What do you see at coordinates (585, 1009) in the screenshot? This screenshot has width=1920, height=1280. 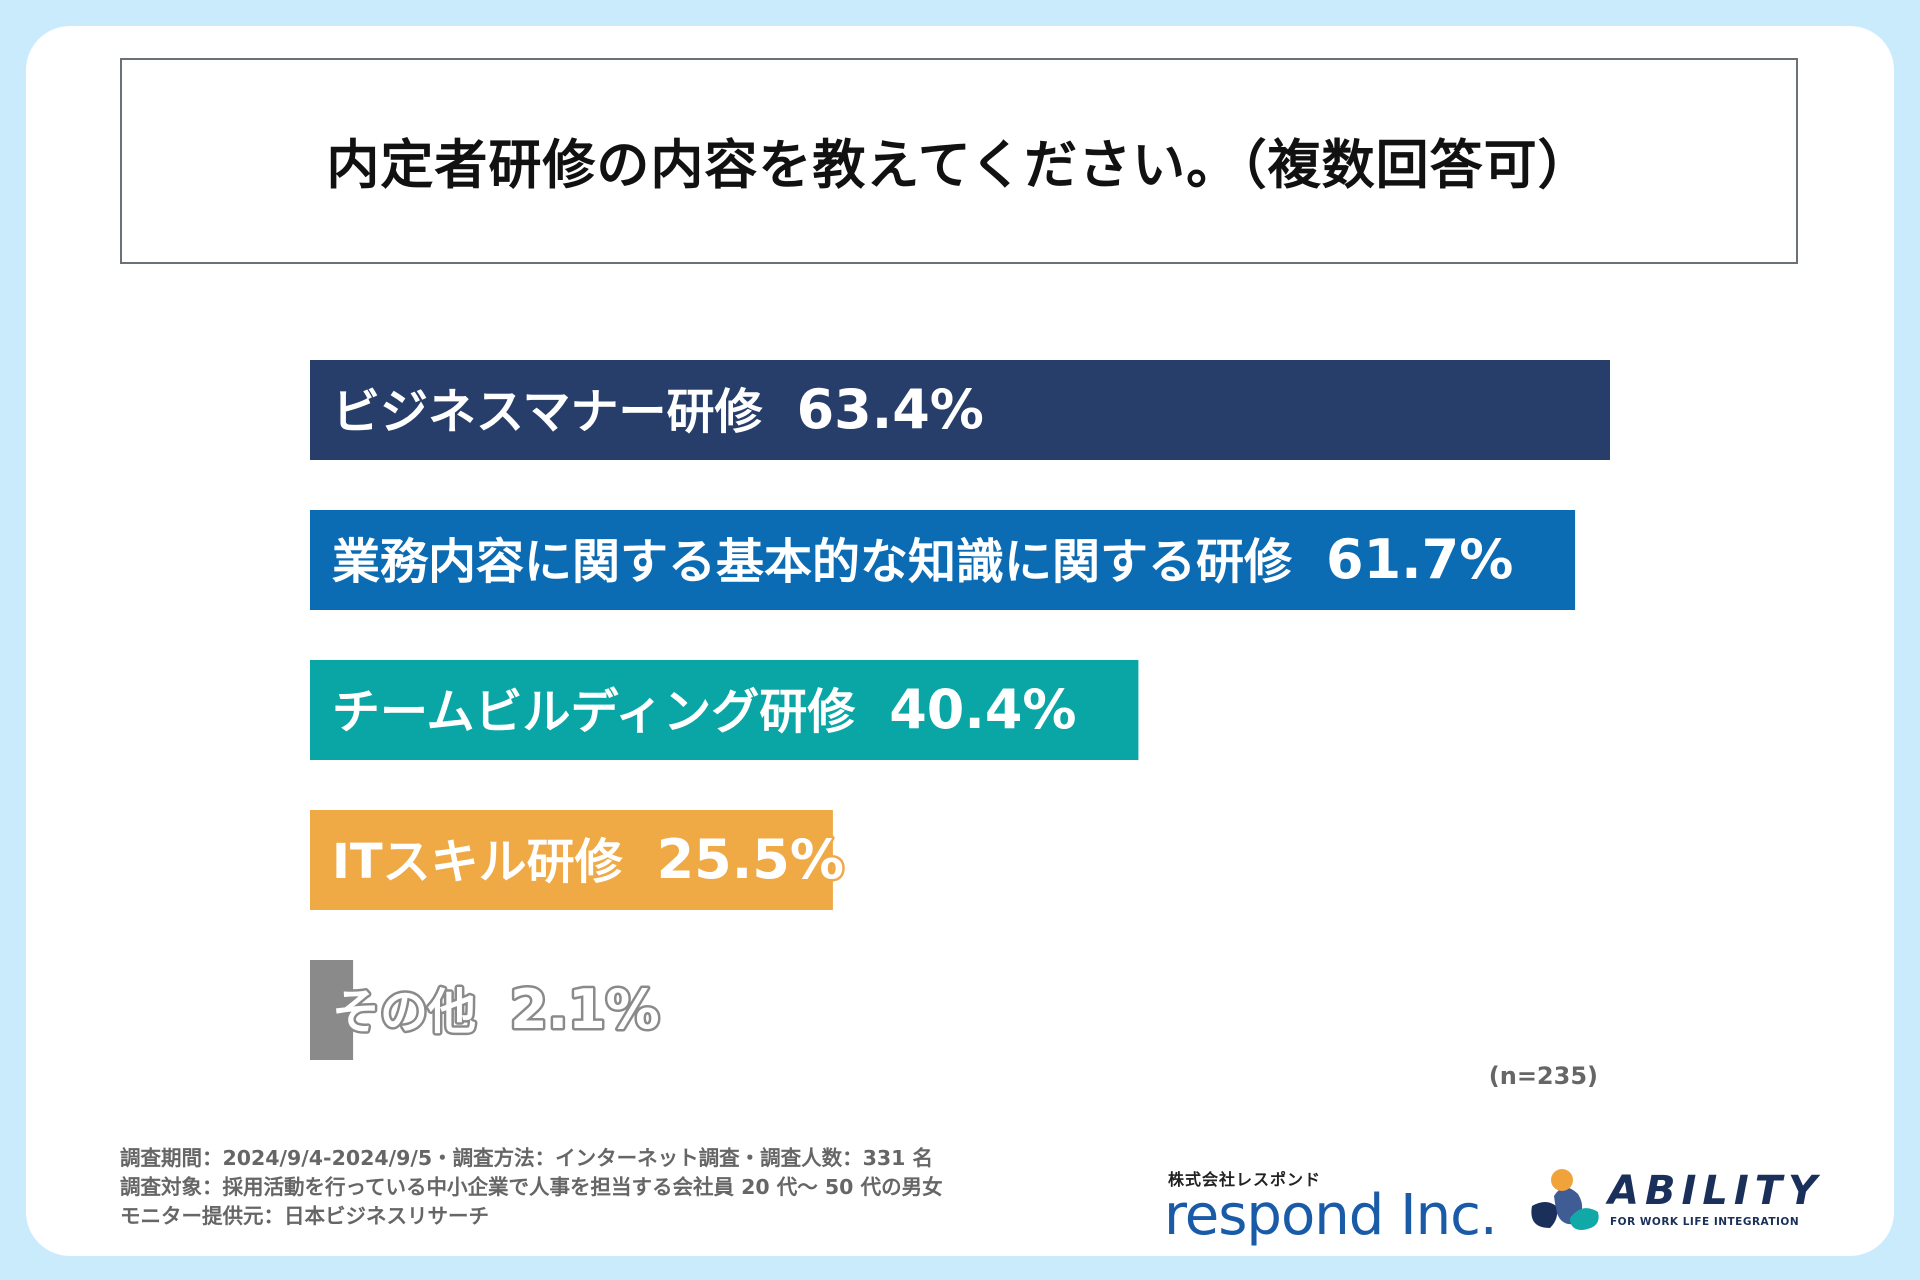 I see `value-label-5: 2.1%` at bounding box center [585, 1009].